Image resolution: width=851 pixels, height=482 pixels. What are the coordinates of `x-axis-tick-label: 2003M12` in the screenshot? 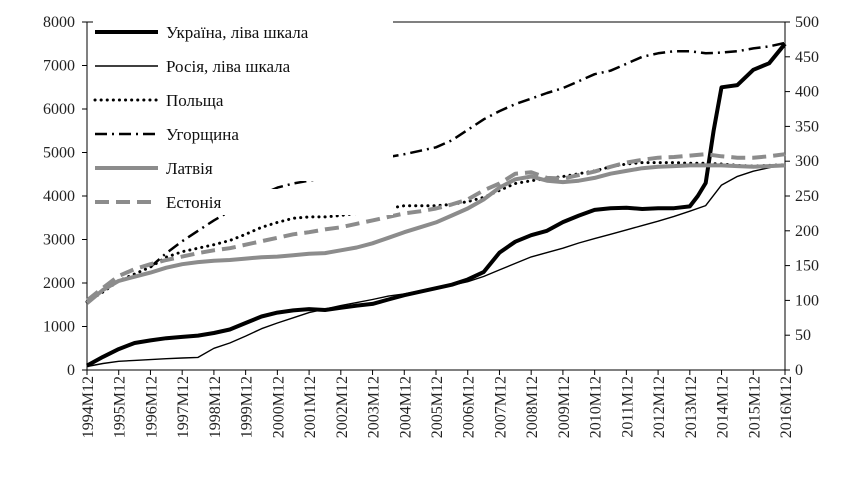 It's located at (374, 407).